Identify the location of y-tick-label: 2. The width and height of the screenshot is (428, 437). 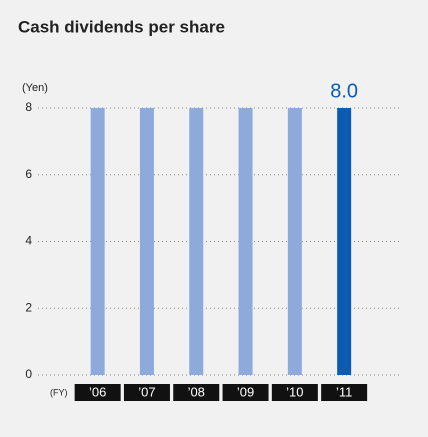
(28, 307).